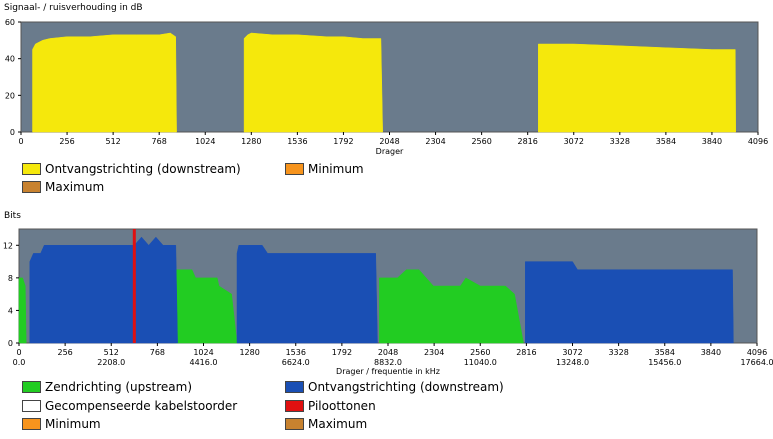 The height and width of the screenshot is (439, 773). I want to click on x-freq-label: 6624.0, so click(296, 362).